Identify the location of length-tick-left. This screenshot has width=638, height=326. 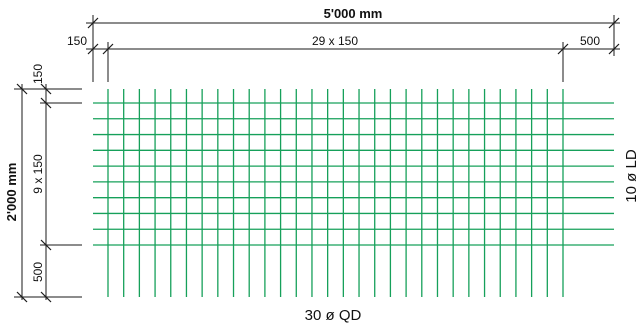
(93, 23).